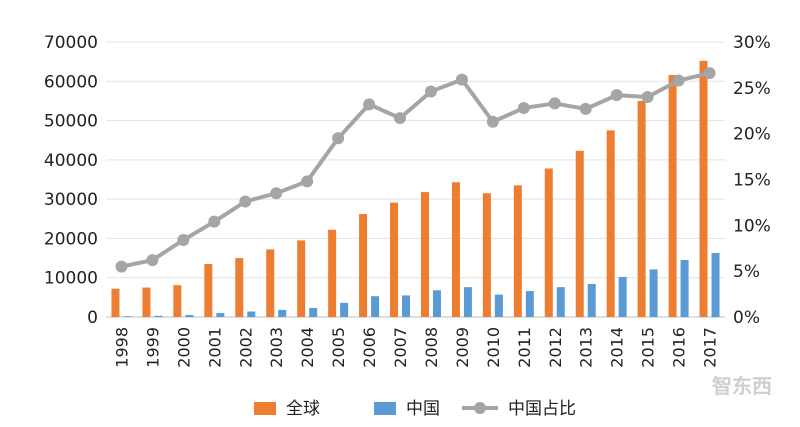 This screenshot has height=427, width=800. Describe the element at coordinates (400, 347) in the screenshot. I see `x-tick-label: 2007` at that location.